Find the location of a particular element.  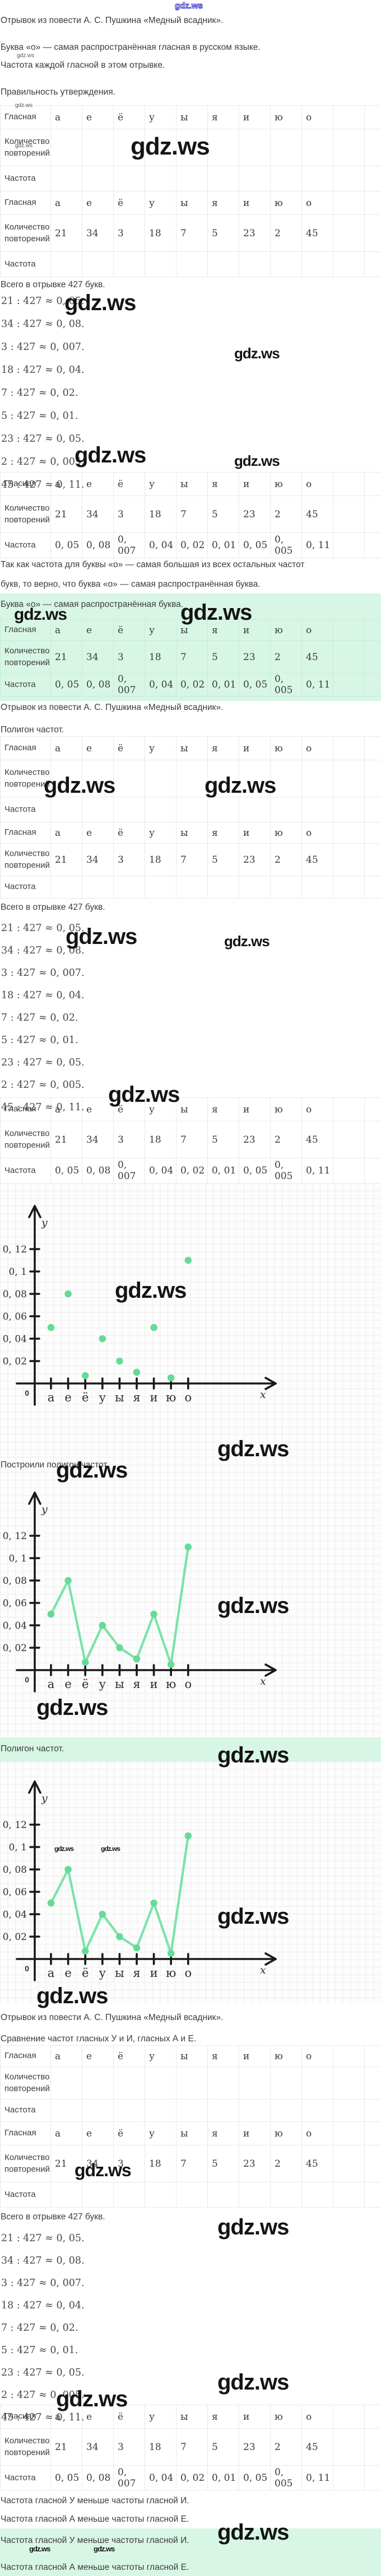

x-tick-label: ю is located at coordinates (171, 1973).